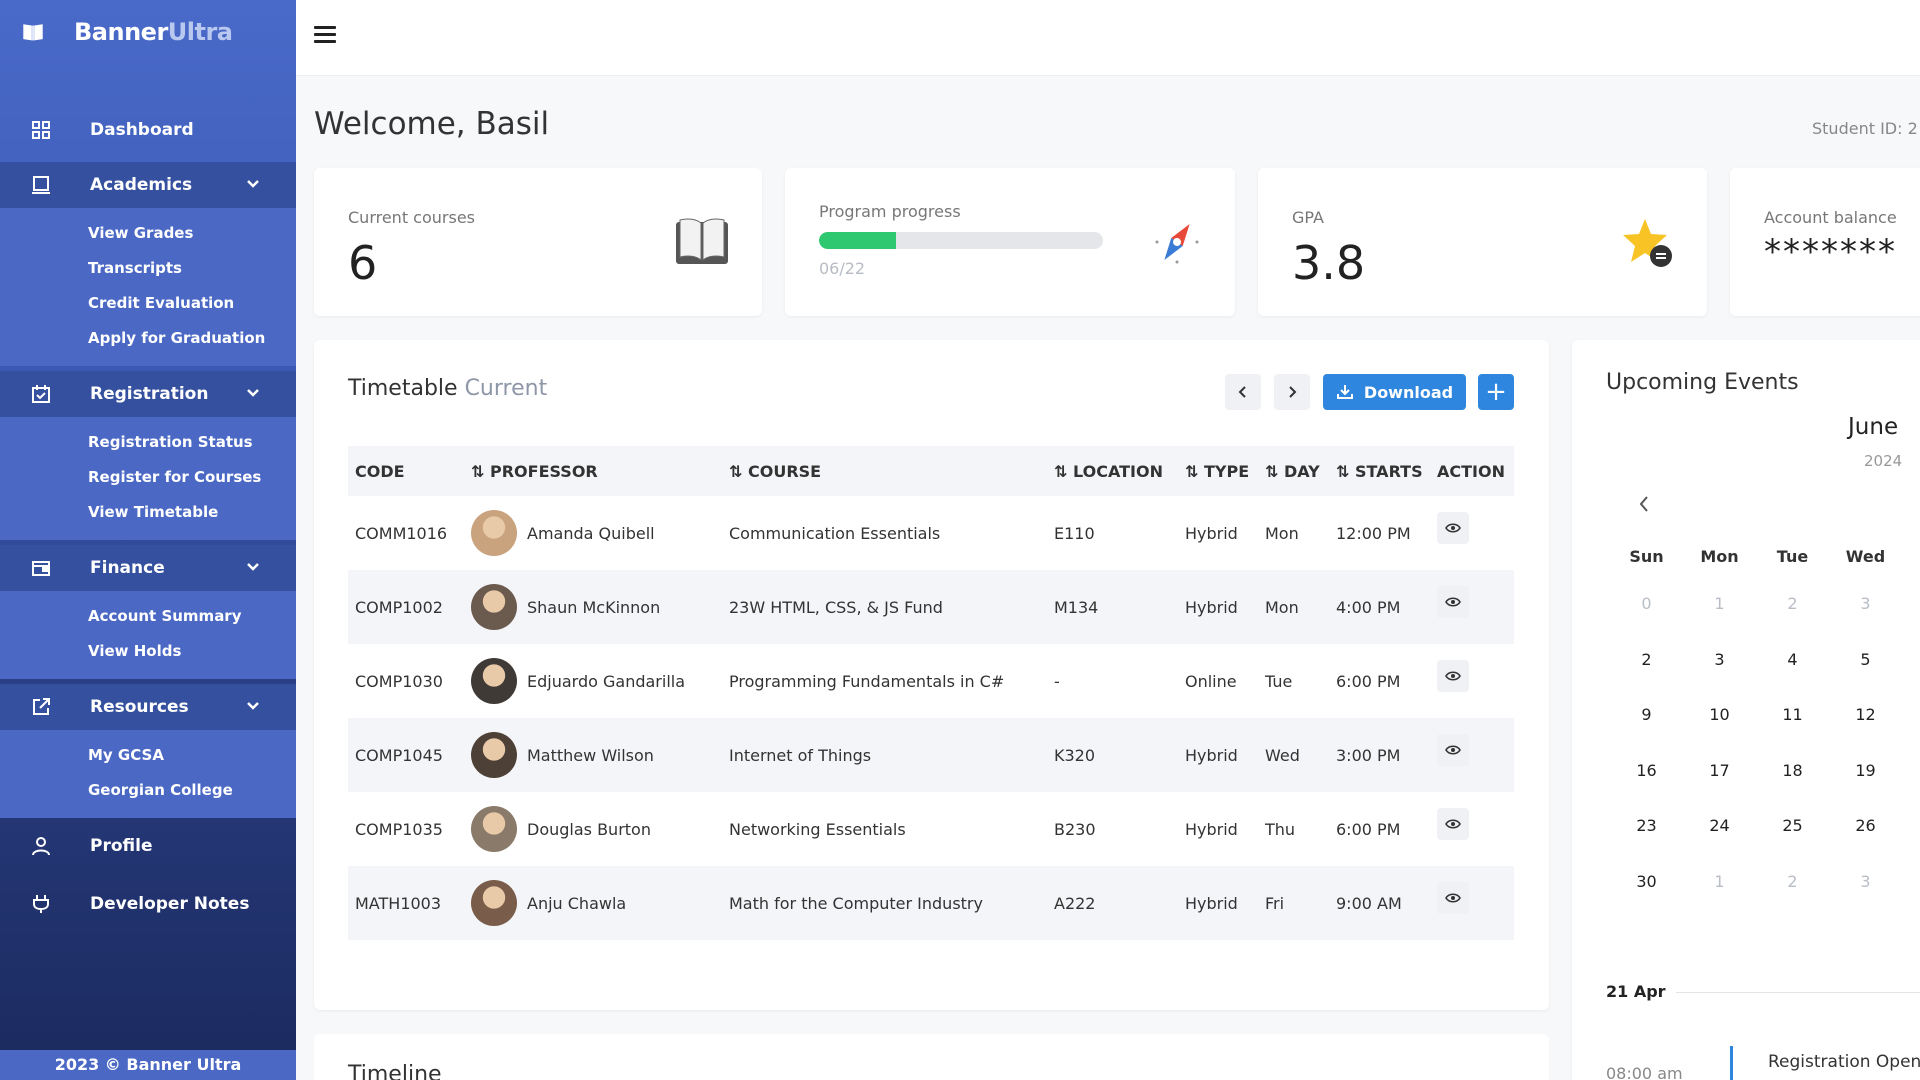 The height and width of the screenshot is (1080, 1920). Describe the element at coordinates (1344, 392) in the screenshot. I see `download-icon` at that location.